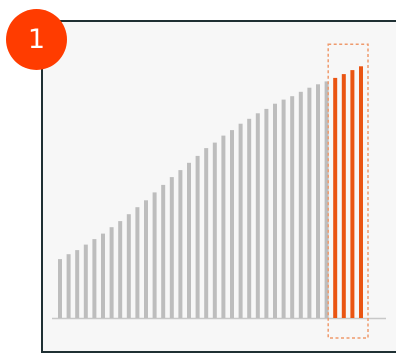  Describe the element at coordinates (348, 191) in the screenshot. I see `highlight-box` at that location.